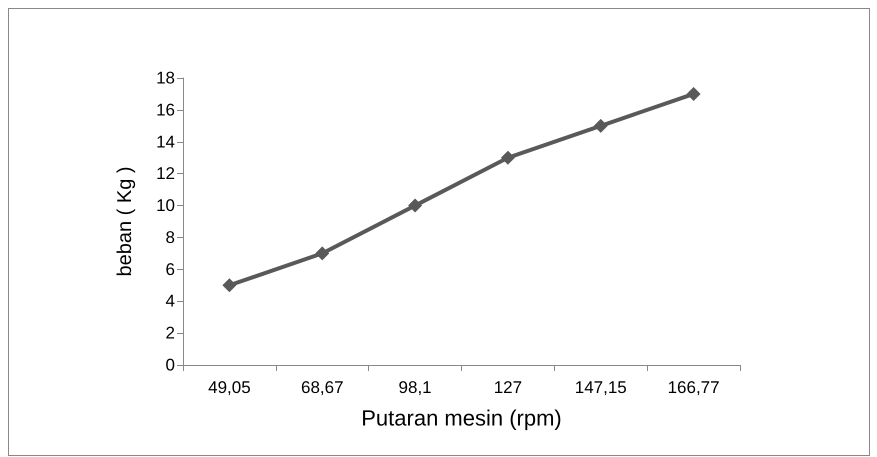 This screenshot has width=877, height=457. What do you see at coordinates (165, 110) in the screenshot?
I see `y-tick-label: 16` at bounding box center [165, 110].